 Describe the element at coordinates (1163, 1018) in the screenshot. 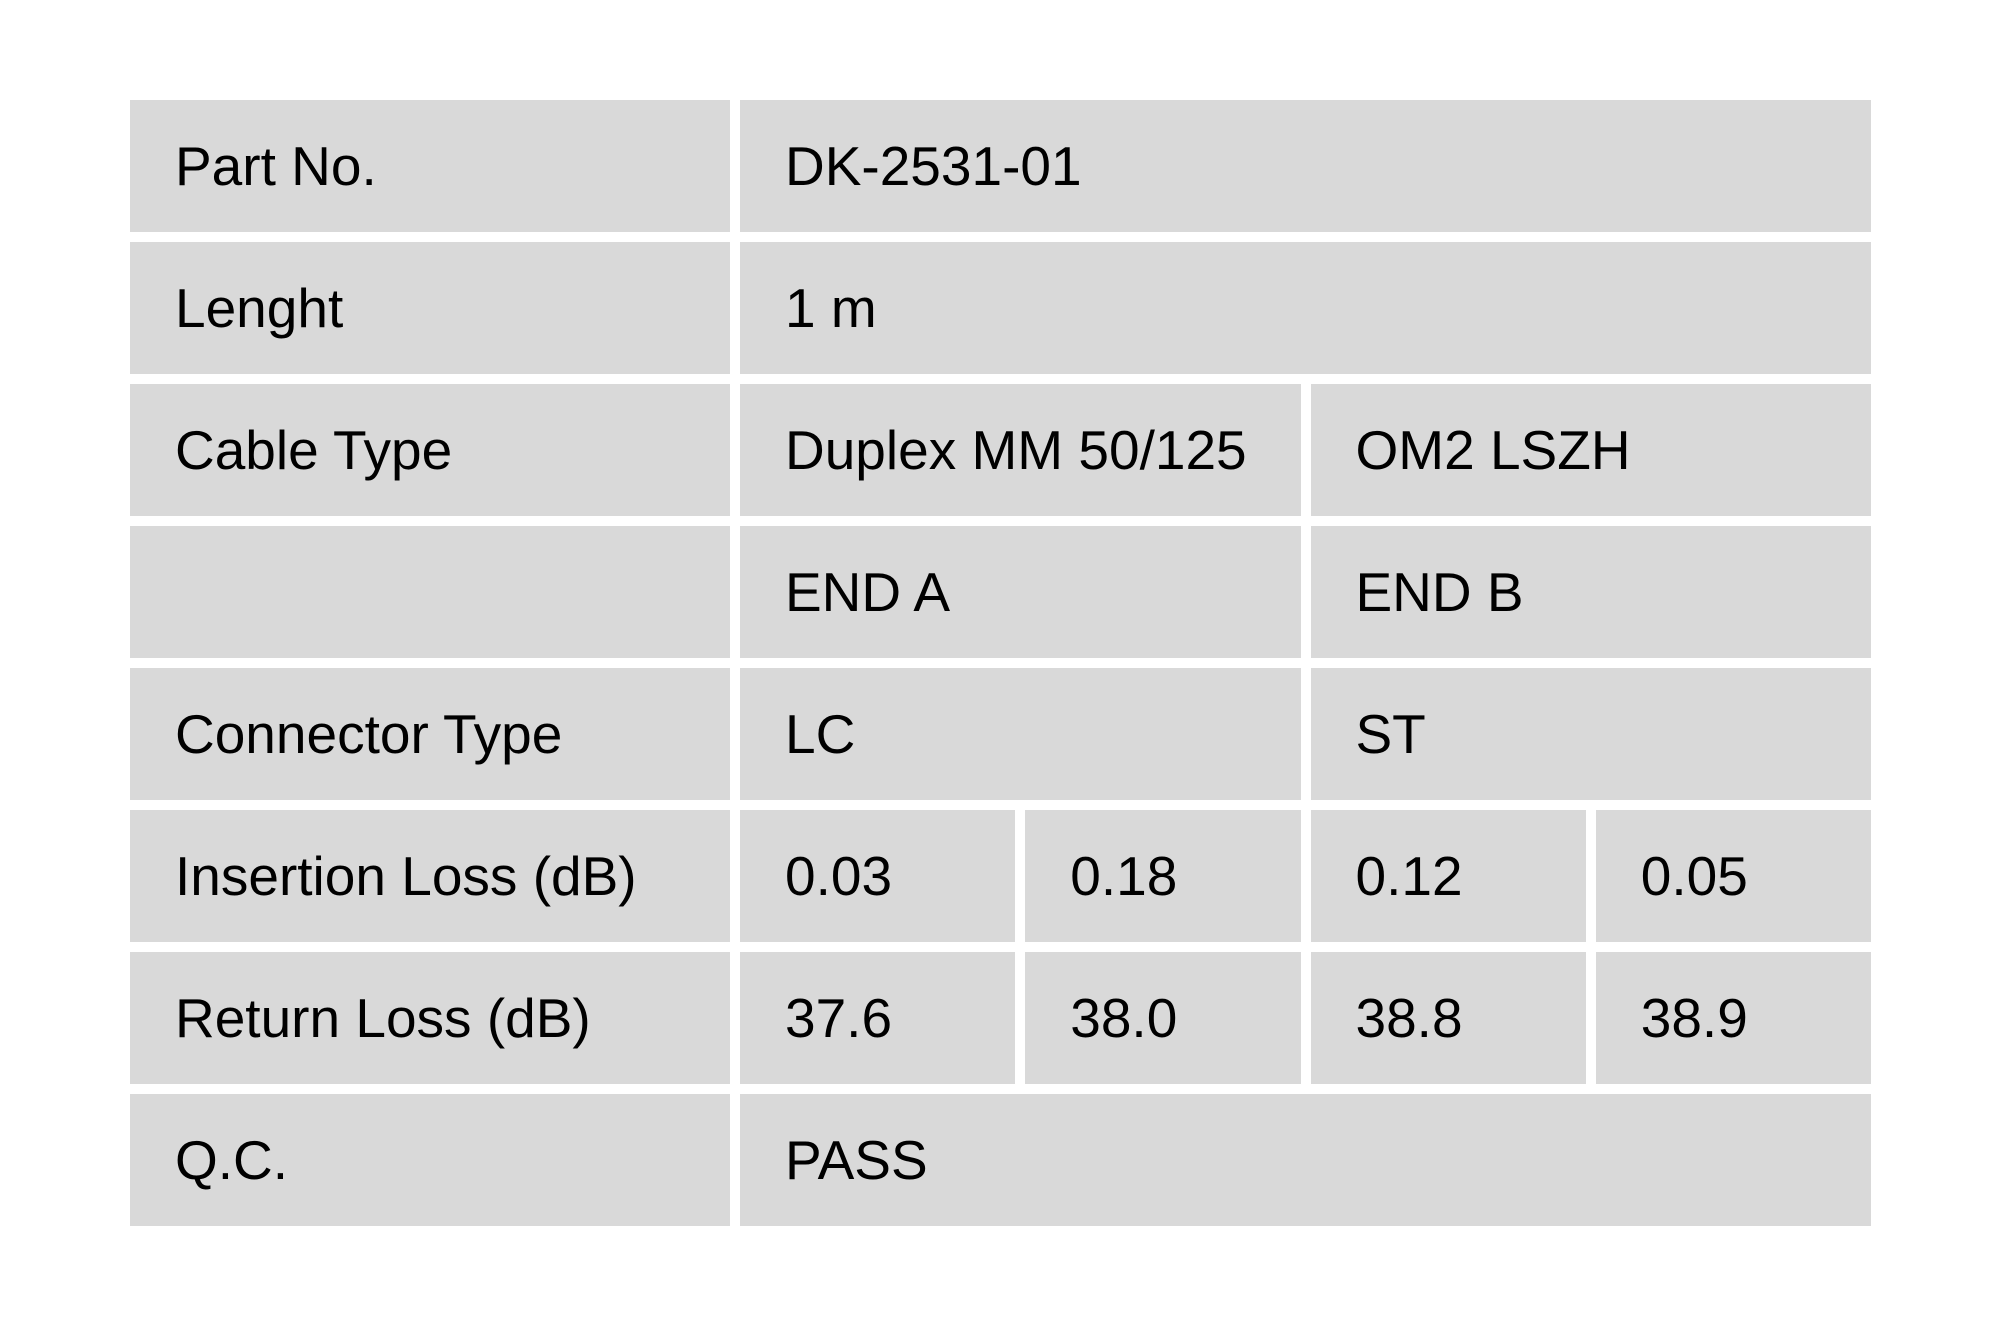

I see `value-cell: 38.0` at that location.